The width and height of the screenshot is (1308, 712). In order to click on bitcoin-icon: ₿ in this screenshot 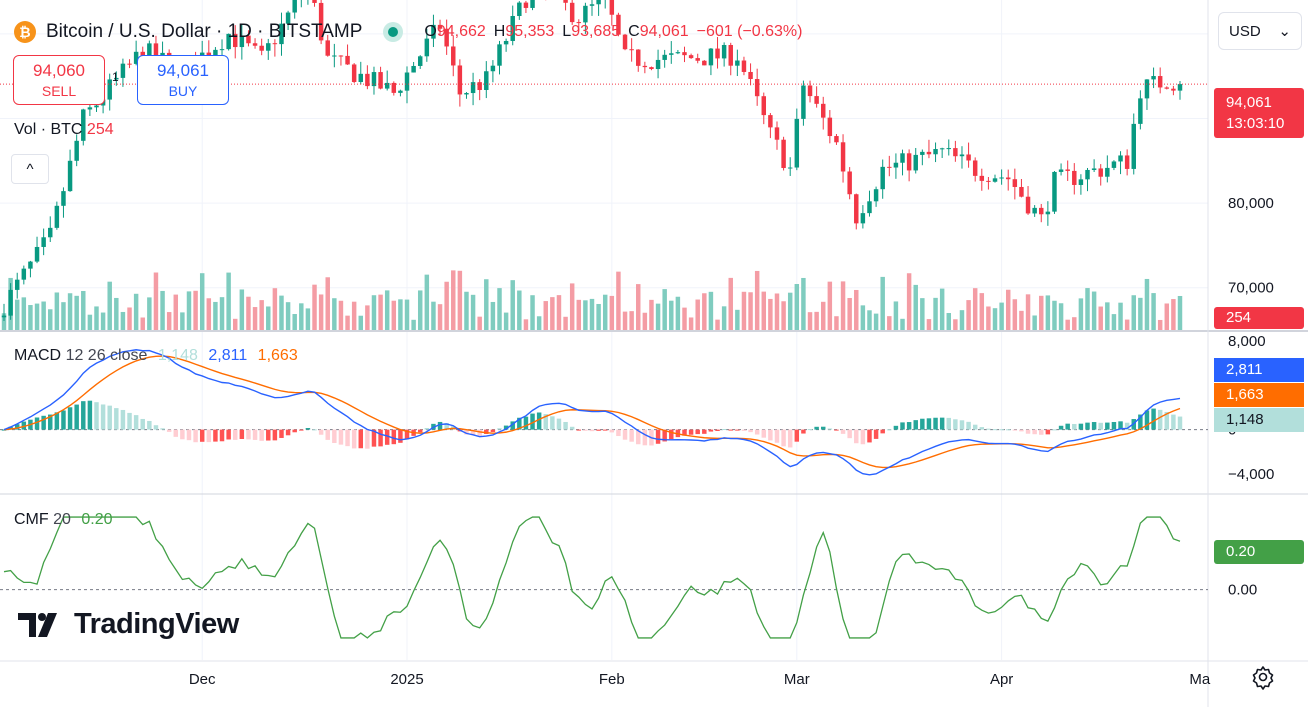, I will do `click(25, 32)`.